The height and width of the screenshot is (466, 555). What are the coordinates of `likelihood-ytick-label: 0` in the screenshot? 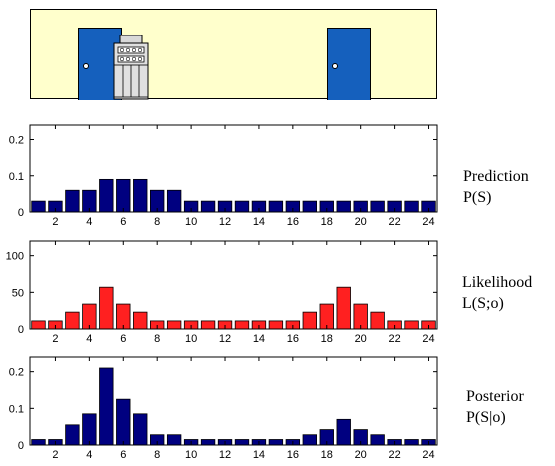 It's located at (21, 330).